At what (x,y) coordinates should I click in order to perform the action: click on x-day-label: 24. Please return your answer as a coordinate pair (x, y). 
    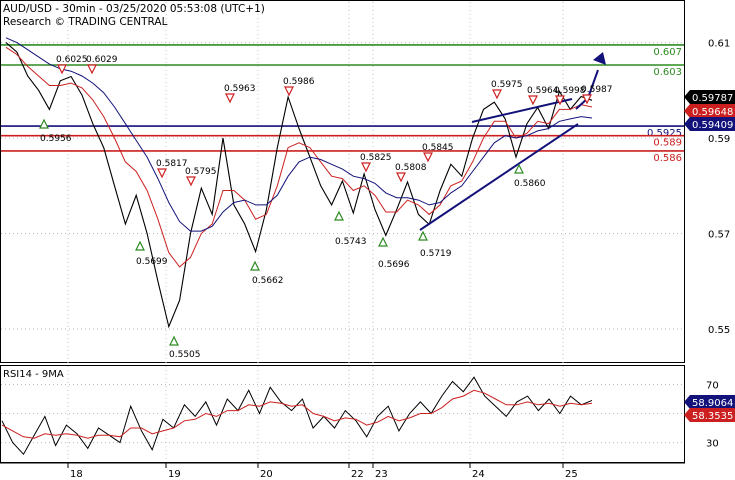
    Looking at the image, I should click on (478, 474).